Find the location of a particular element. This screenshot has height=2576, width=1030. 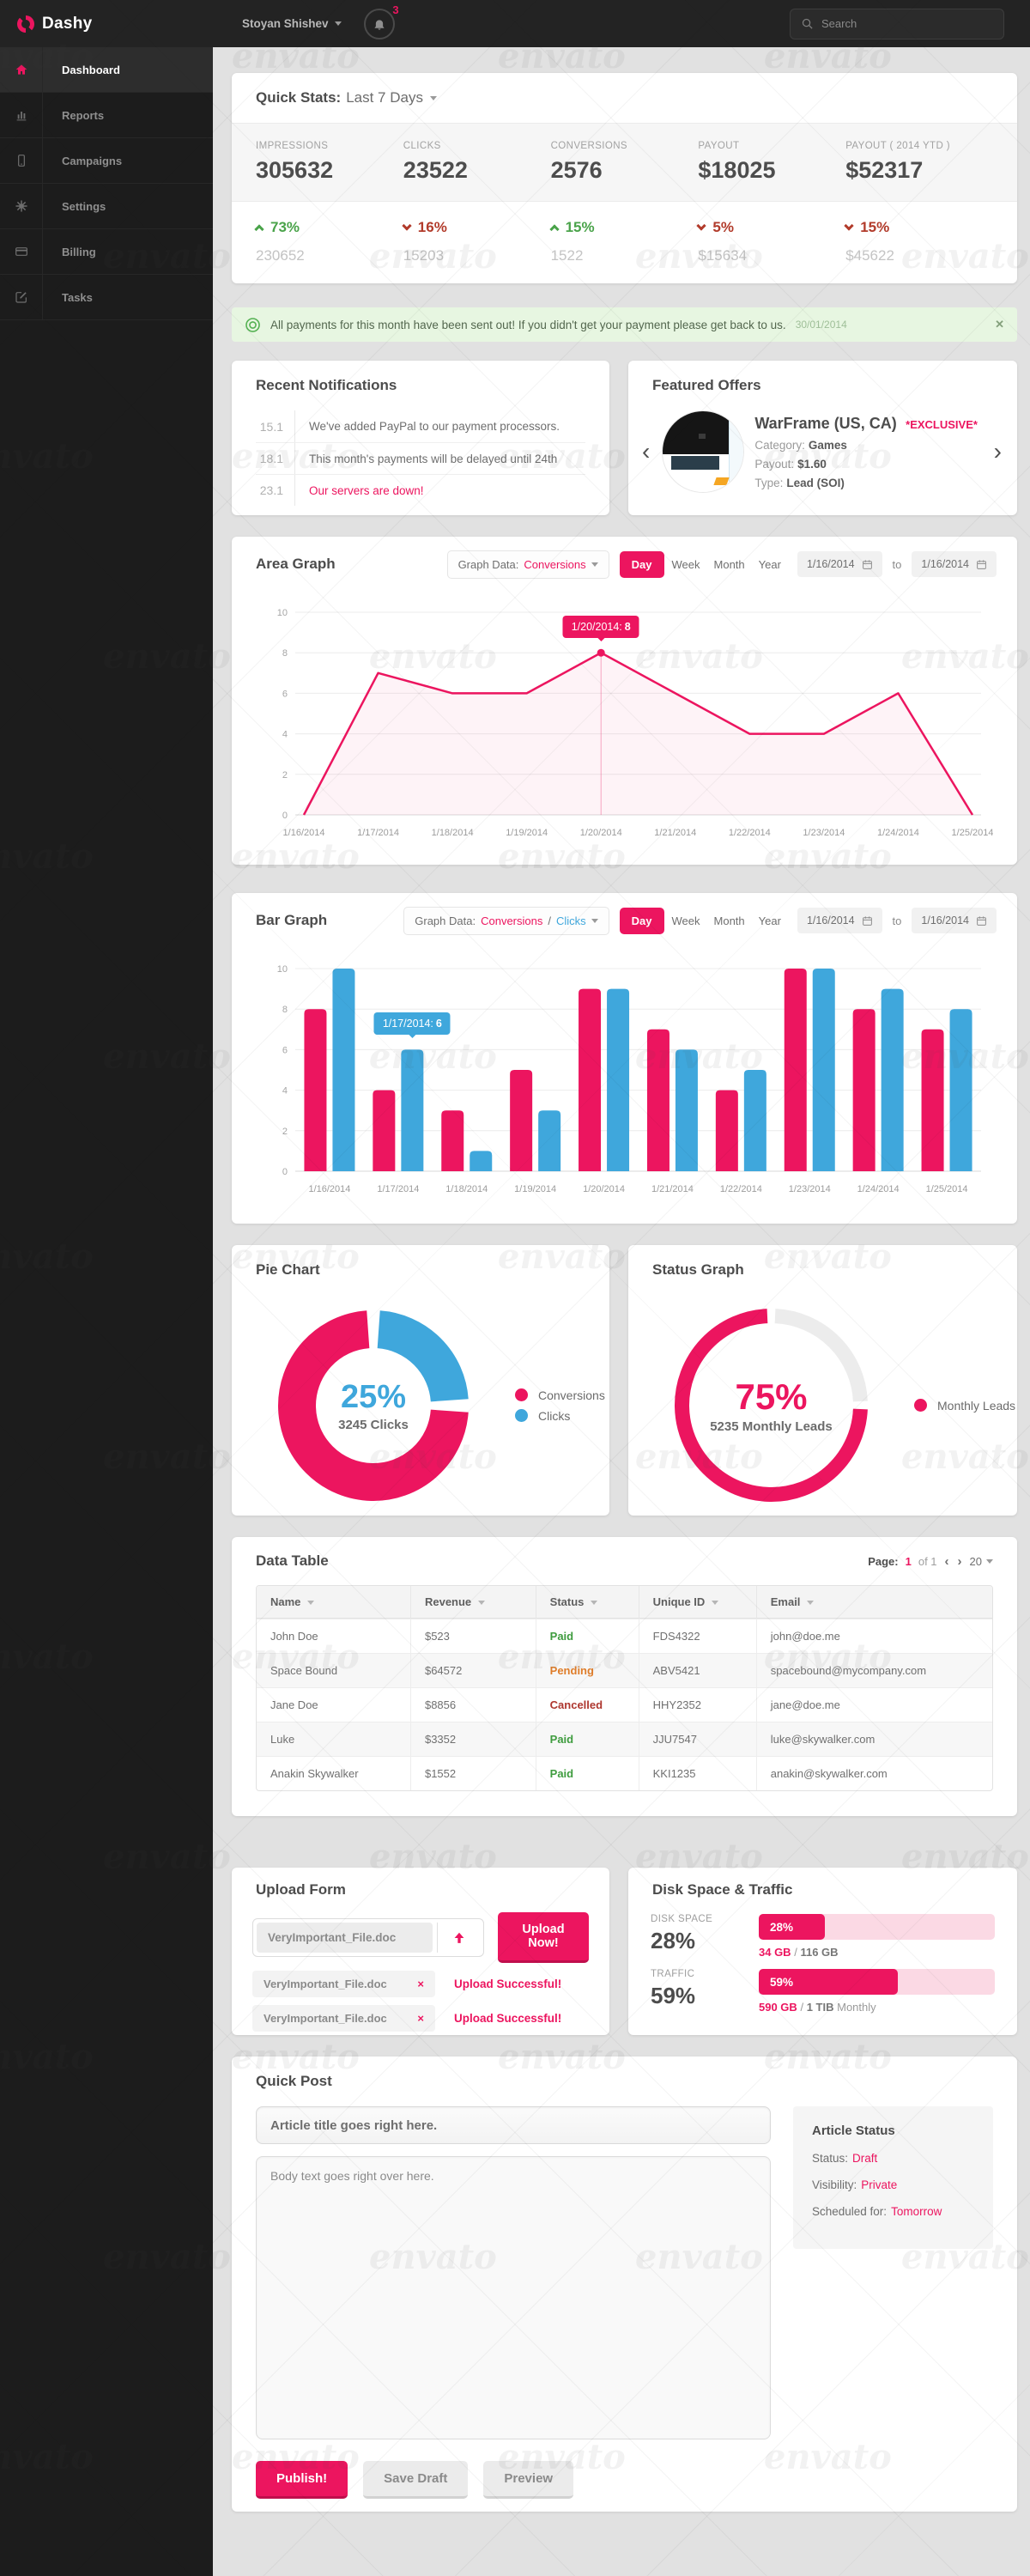

sidebar-item: Tasks is located at coordinates (106, 297).